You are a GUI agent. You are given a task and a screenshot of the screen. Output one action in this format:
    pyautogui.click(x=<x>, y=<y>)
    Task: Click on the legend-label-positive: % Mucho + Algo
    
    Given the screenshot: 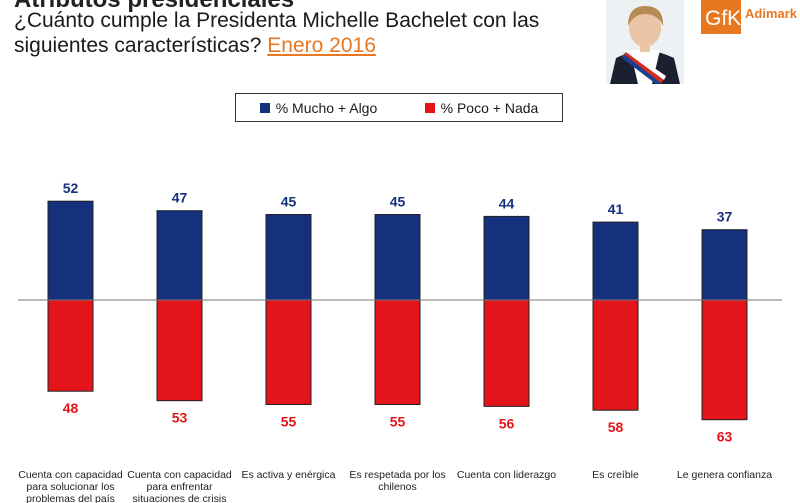 What is the action you would take?
    pyautogui.click(x=326, y=107)
    